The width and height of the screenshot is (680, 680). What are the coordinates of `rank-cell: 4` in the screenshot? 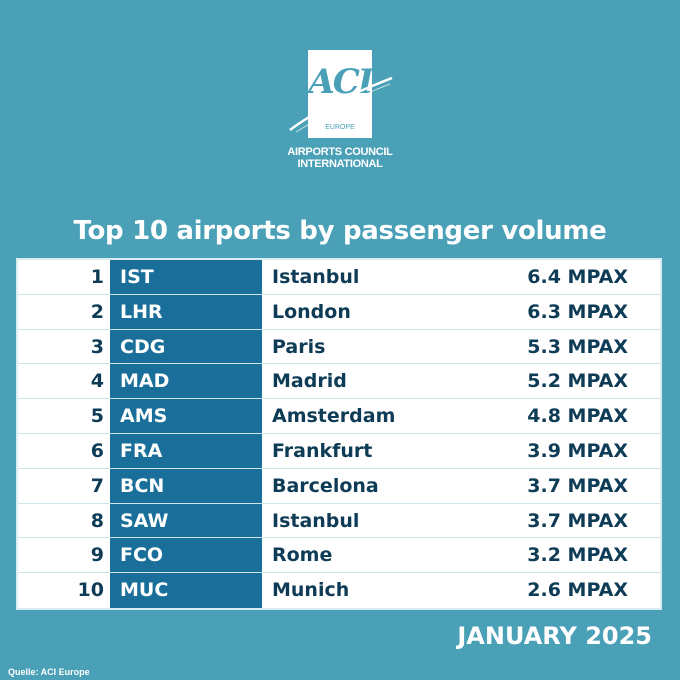 It's located at (64, 381).